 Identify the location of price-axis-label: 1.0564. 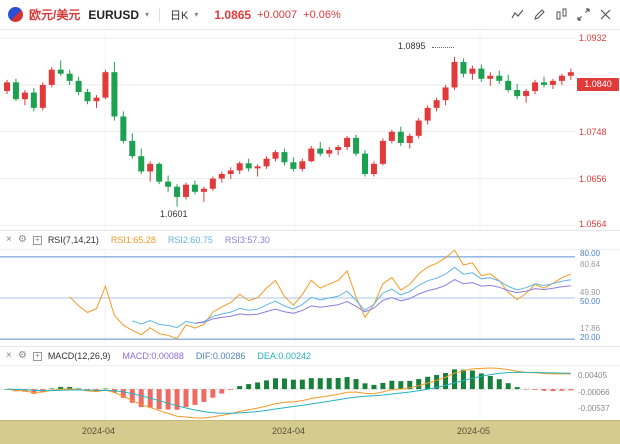
(593, 224).